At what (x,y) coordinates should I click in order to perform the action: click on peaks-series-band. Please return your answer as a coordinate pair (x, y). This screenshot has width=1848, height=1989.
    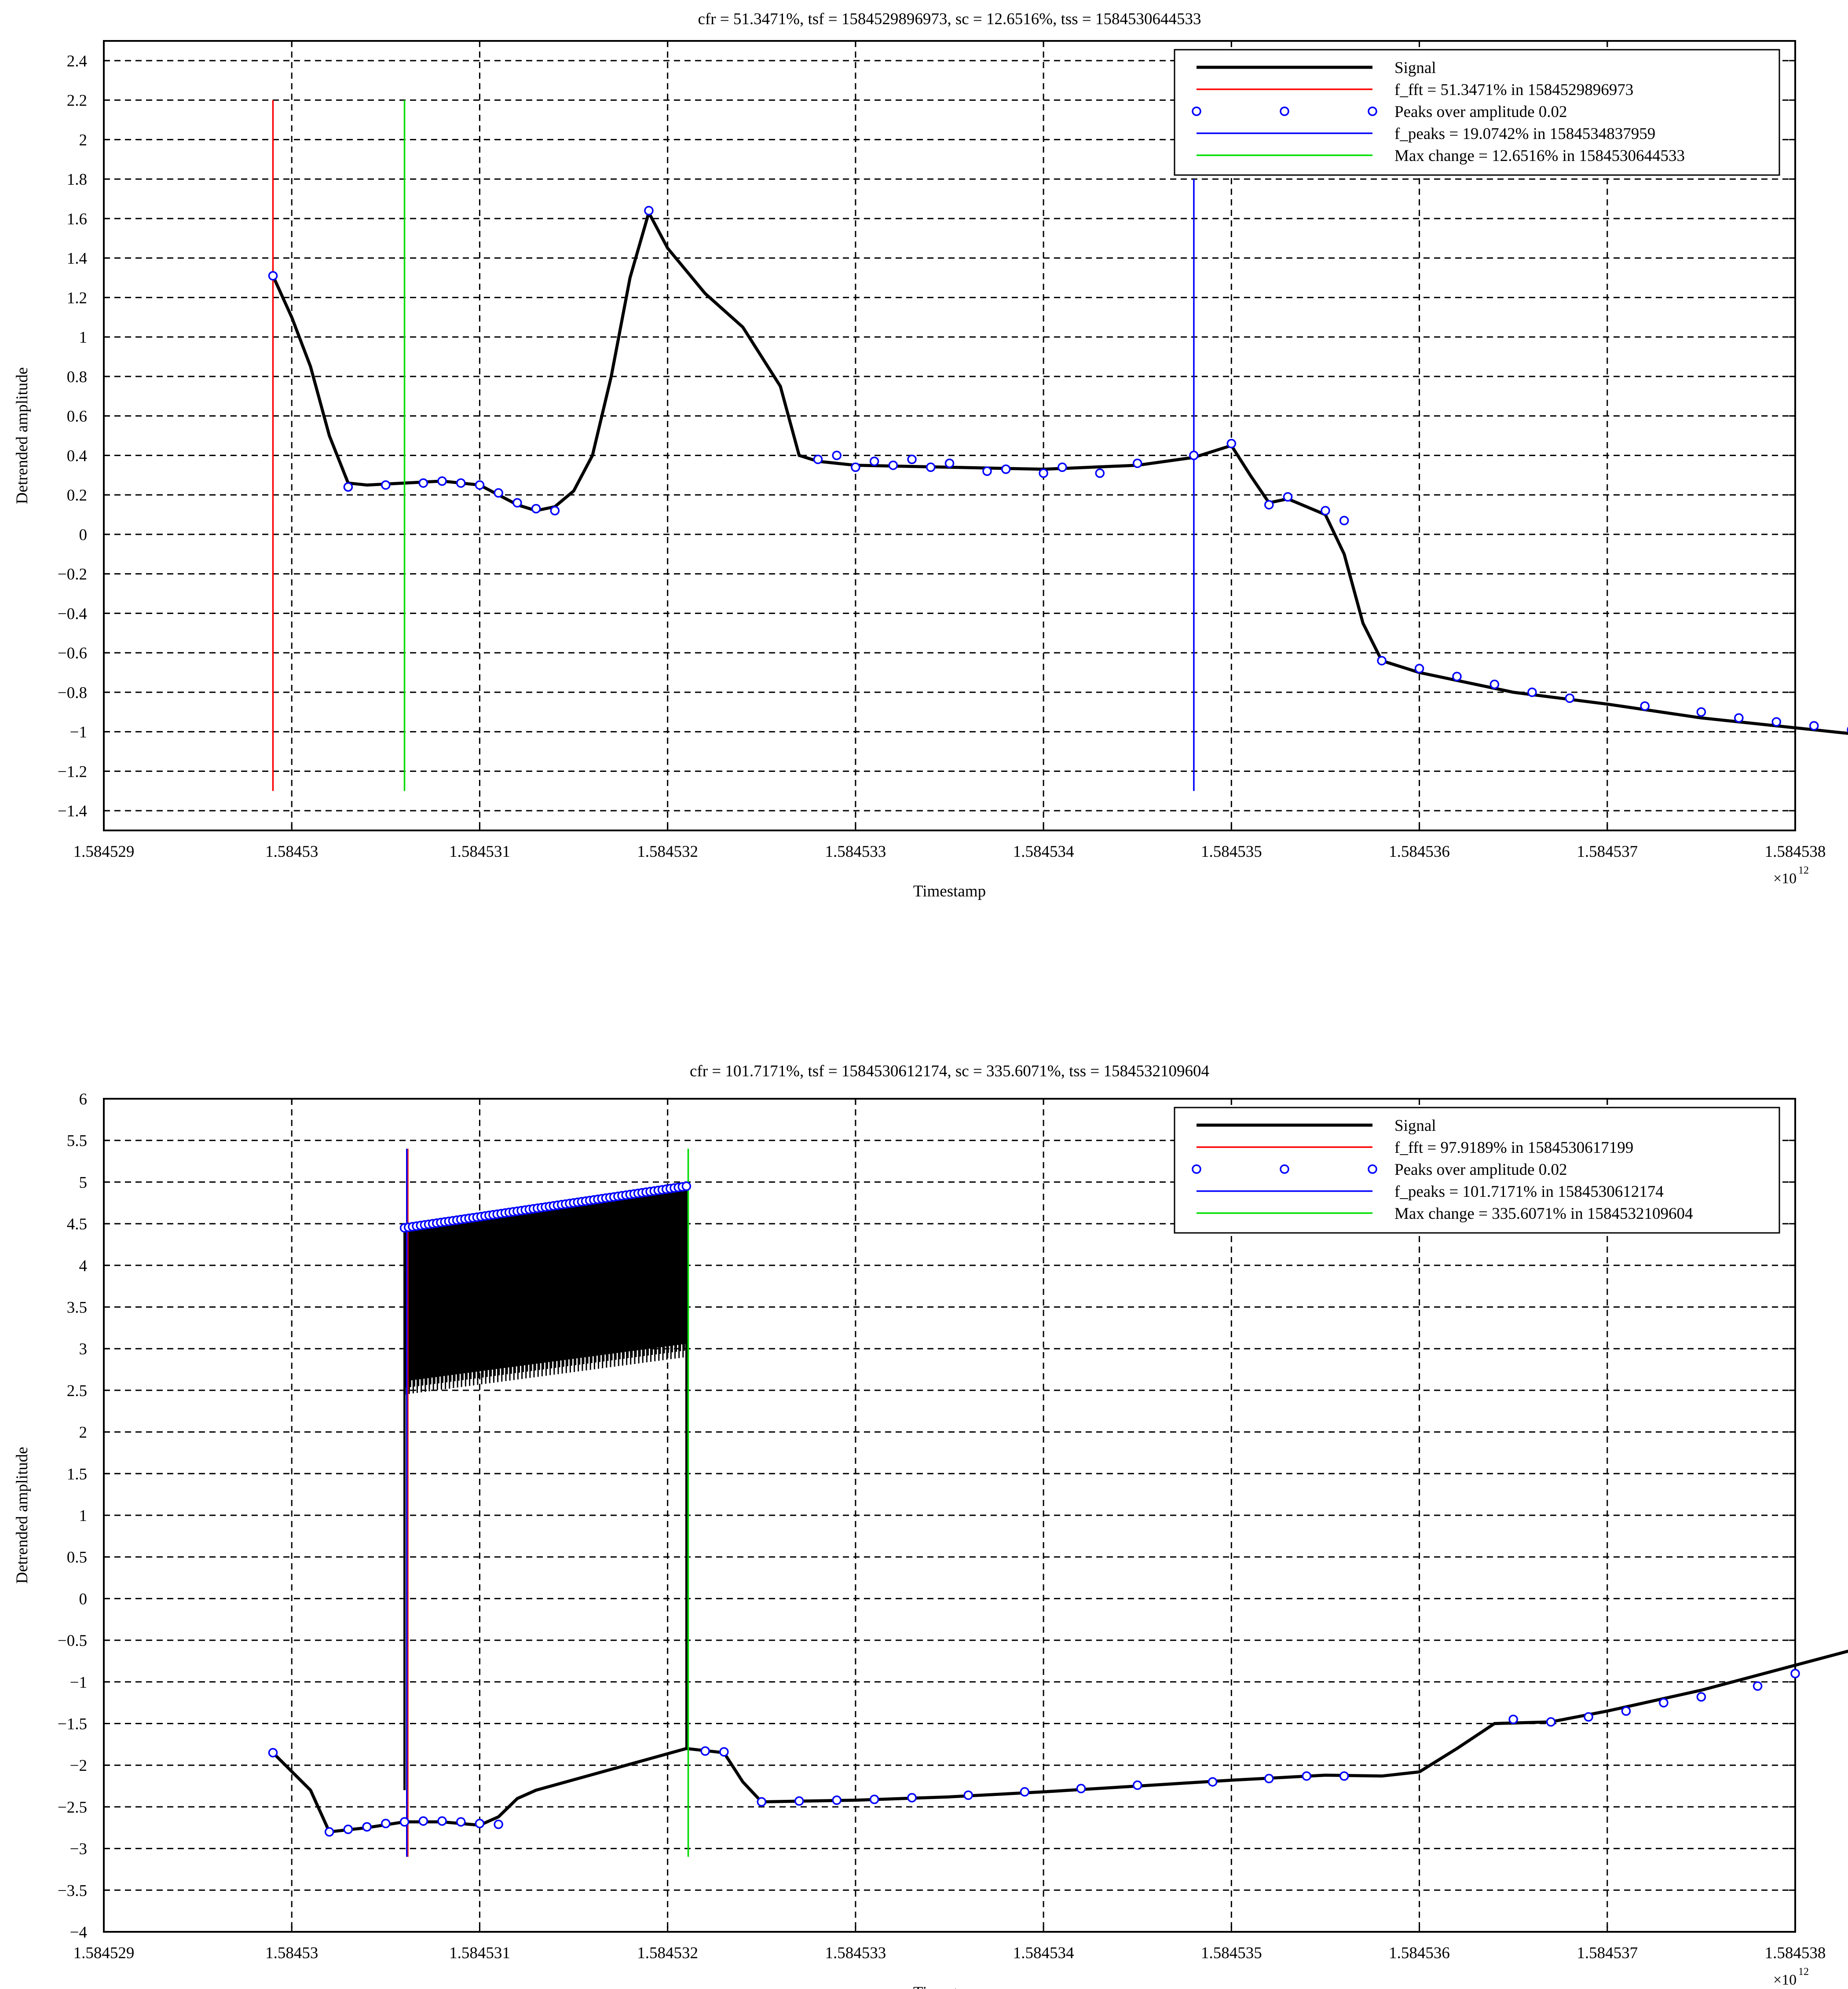
    Looking at the image, I should click on (545, 1207).